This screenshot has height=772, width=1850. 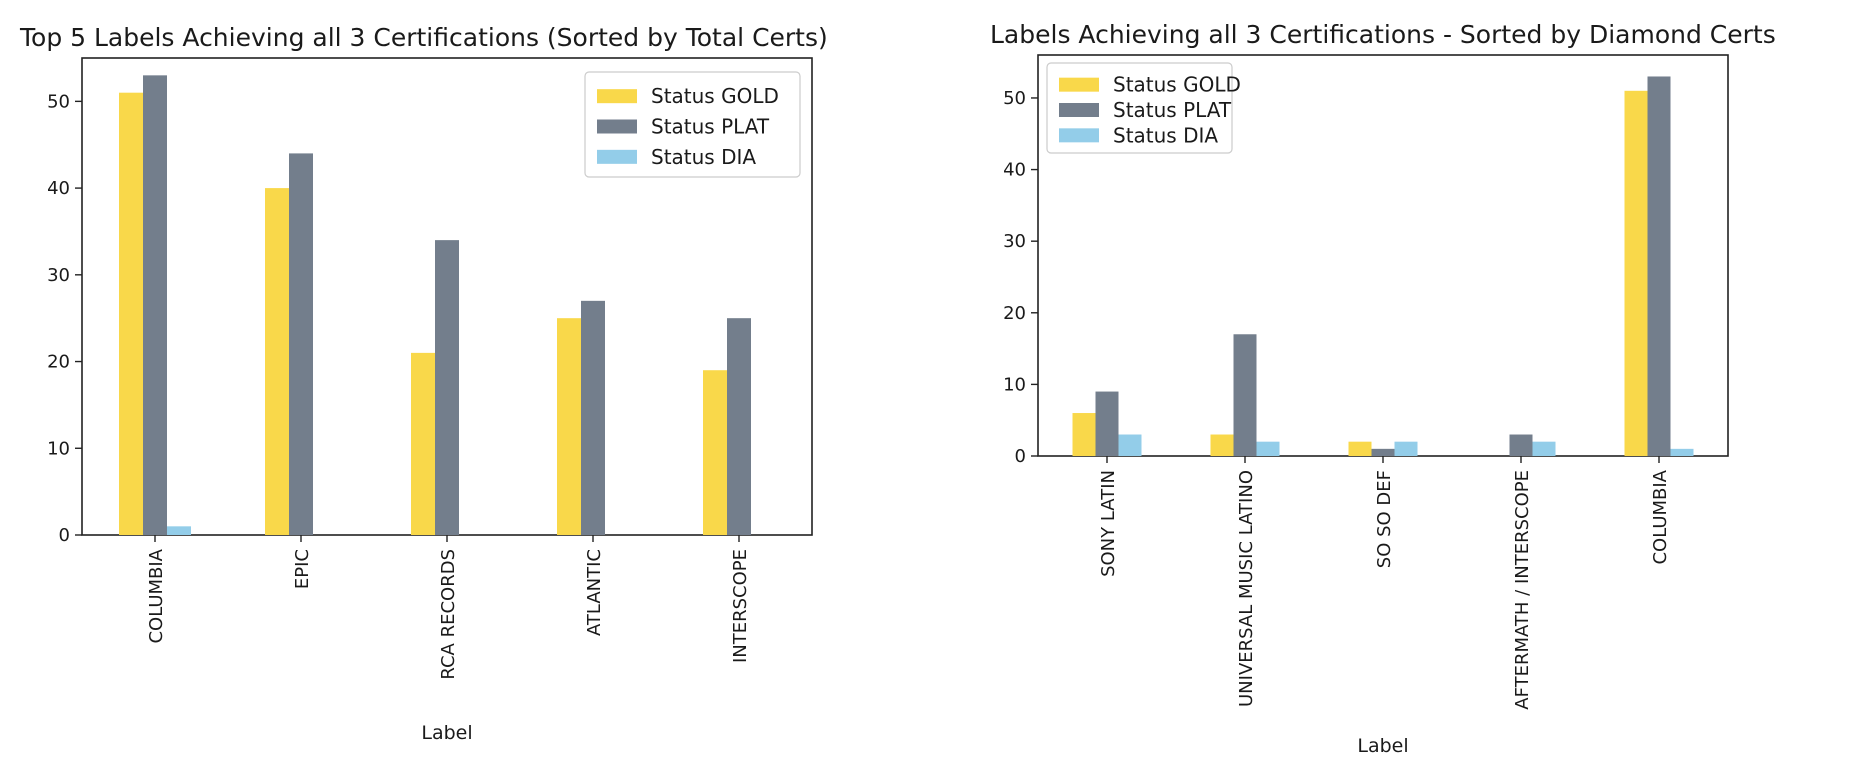 I want to click on x-tick-label: RCA RECORDS, so click(x=448, y=614).